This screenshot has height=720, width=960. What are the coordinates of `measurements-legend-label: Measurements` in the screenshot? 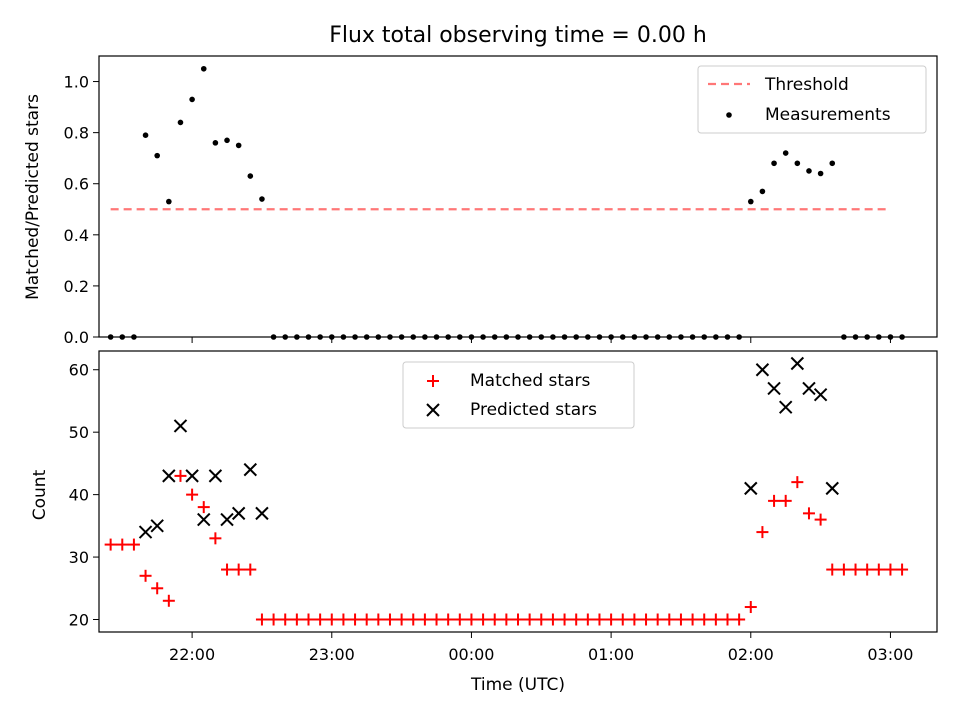 It's located at (828, 115).